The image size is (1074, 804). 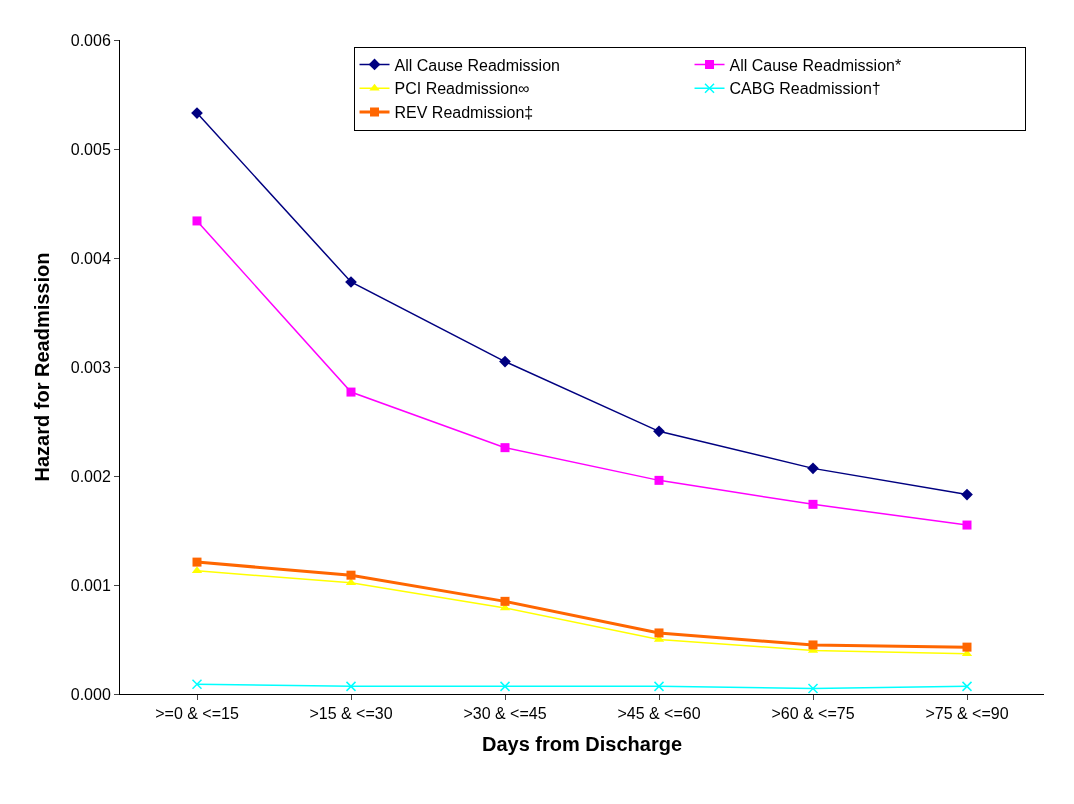 What do you see at coordinates (90, 694) in the screenshot?
I see `y-tick-label: 0.000` at bounding box center [90, 694].